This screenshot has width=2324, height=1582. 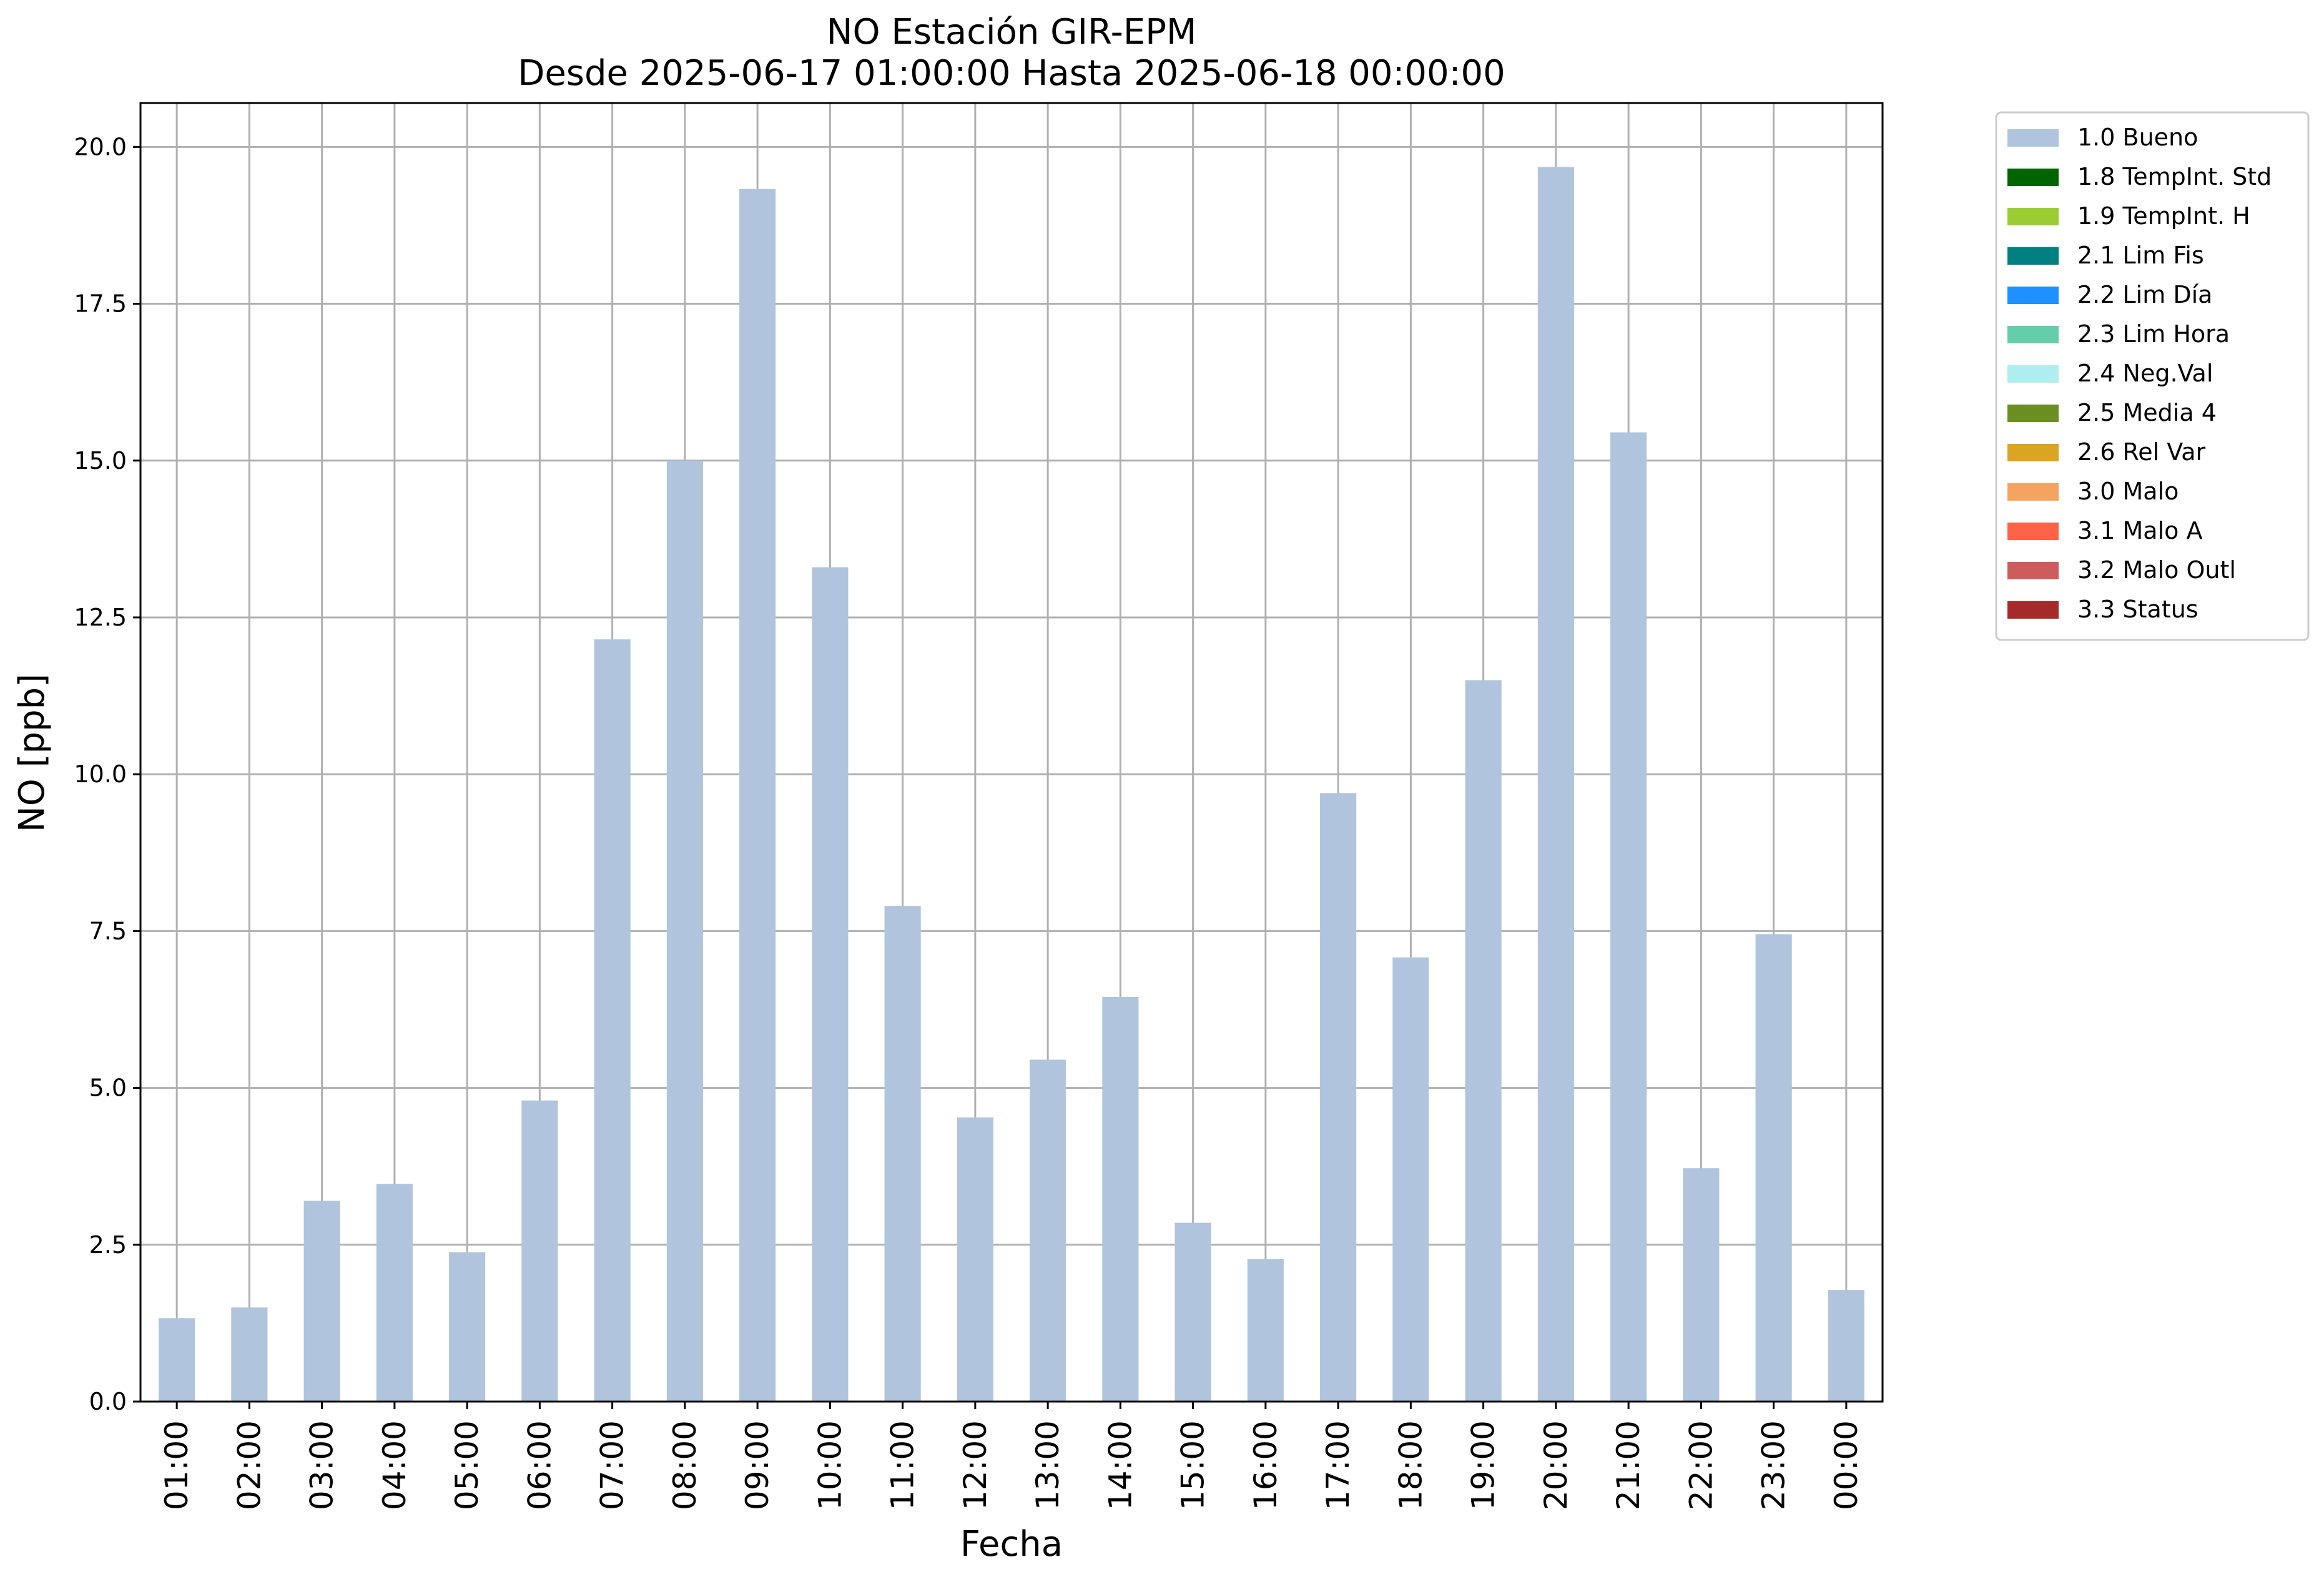 What do you see at coordinates (903, 1465) in the screenshot?
I see `x-tick-label: 11:00` at bounding box center [903, 1465].